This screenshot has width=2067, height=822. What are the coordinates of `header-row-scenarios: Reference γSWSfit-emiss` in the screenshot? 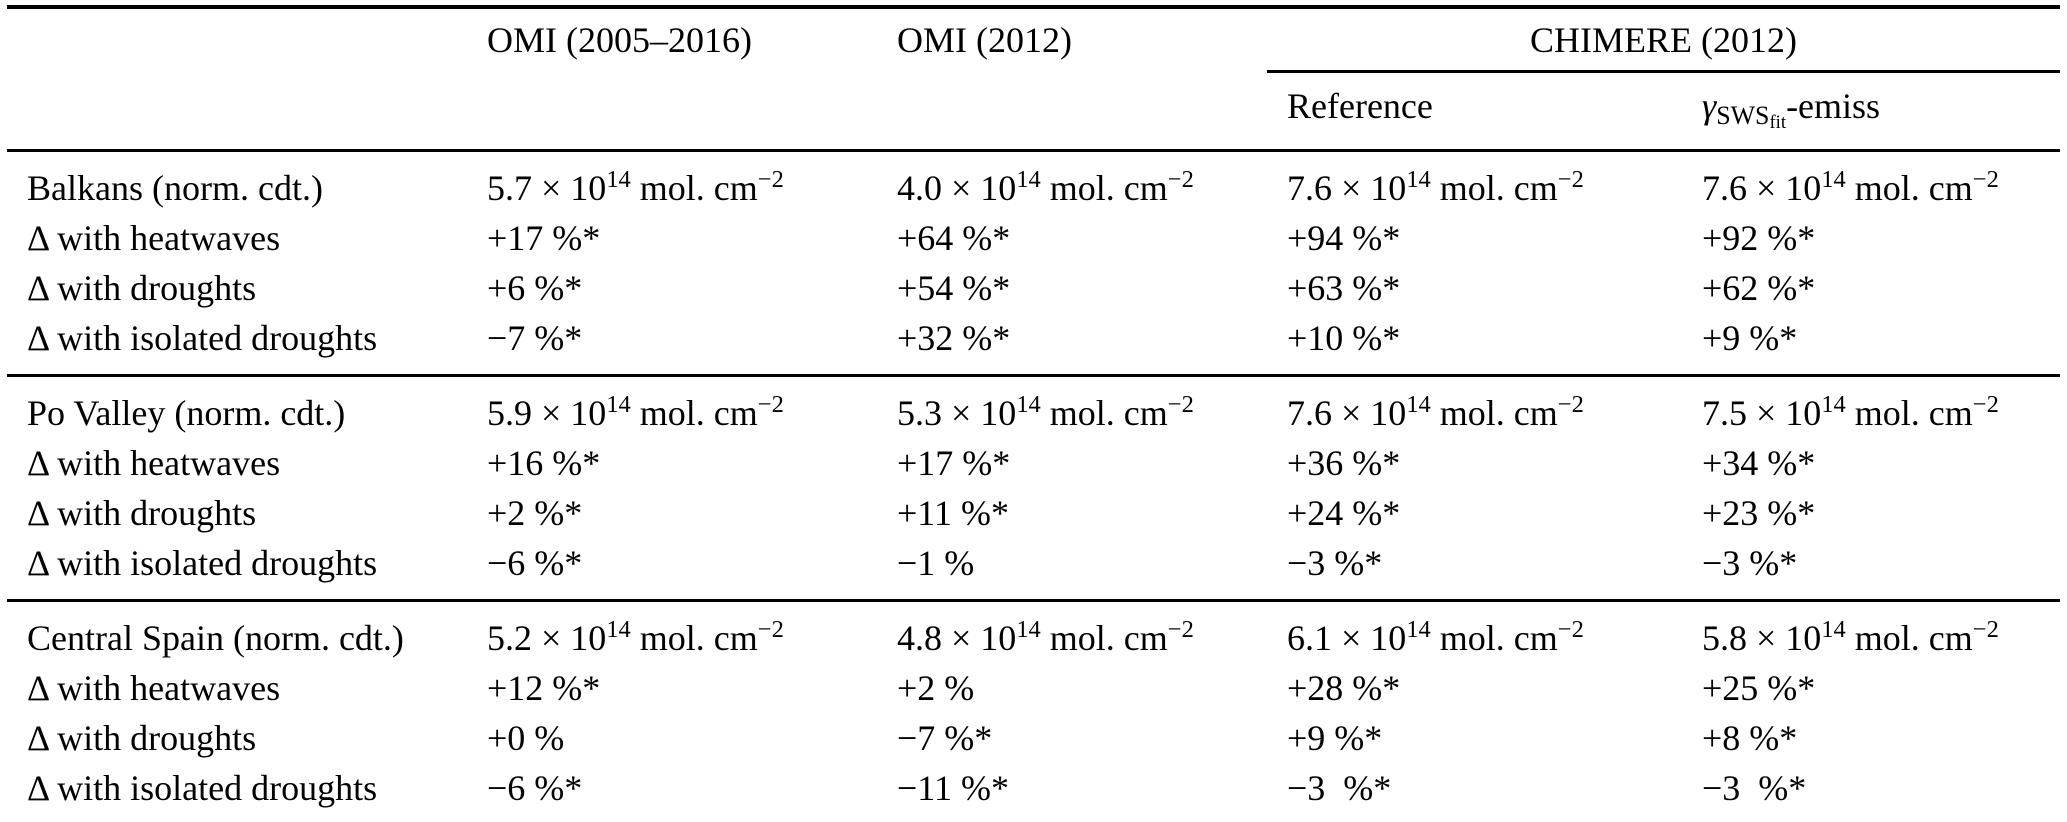 It's located at (1034, 111).